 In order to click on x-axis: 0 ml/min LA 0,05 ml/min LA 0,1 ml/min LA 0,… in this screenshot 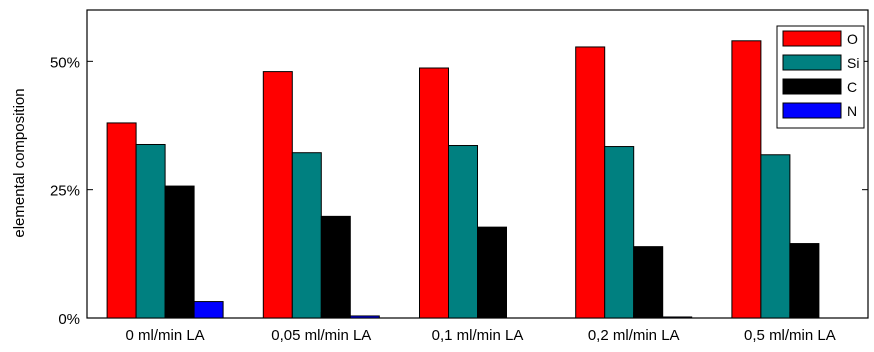, I will do `click(480, 328)`.